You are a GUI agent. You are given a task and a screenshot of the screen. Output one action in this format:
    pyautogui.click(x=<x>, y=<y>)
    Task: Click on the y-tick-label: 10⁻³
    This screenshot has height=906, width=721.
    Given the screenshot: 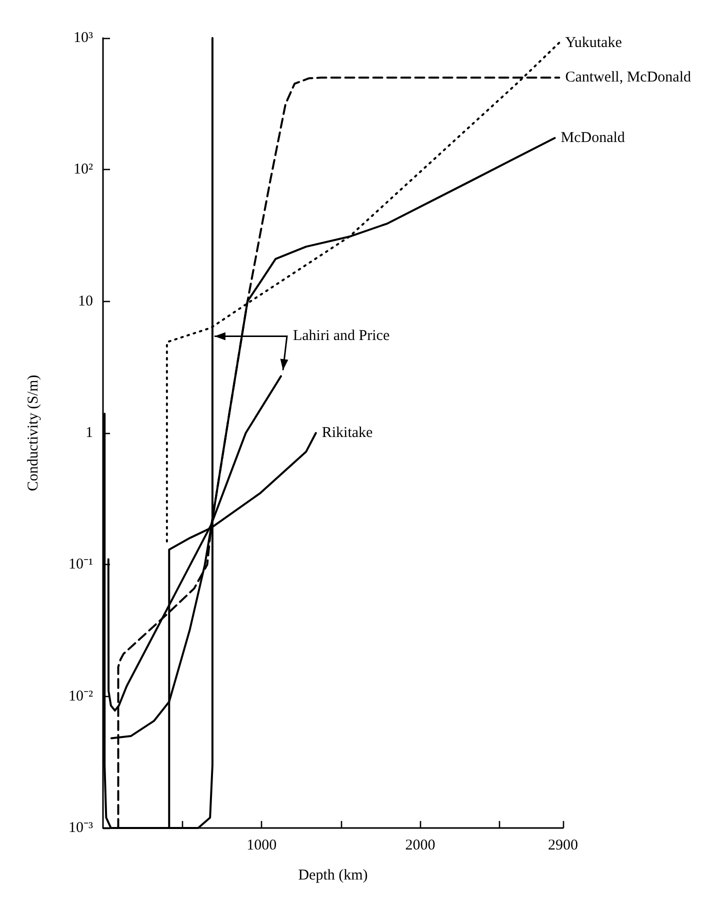 What is the action you would take?
    pyautogui.click(x=81, y=828)
    